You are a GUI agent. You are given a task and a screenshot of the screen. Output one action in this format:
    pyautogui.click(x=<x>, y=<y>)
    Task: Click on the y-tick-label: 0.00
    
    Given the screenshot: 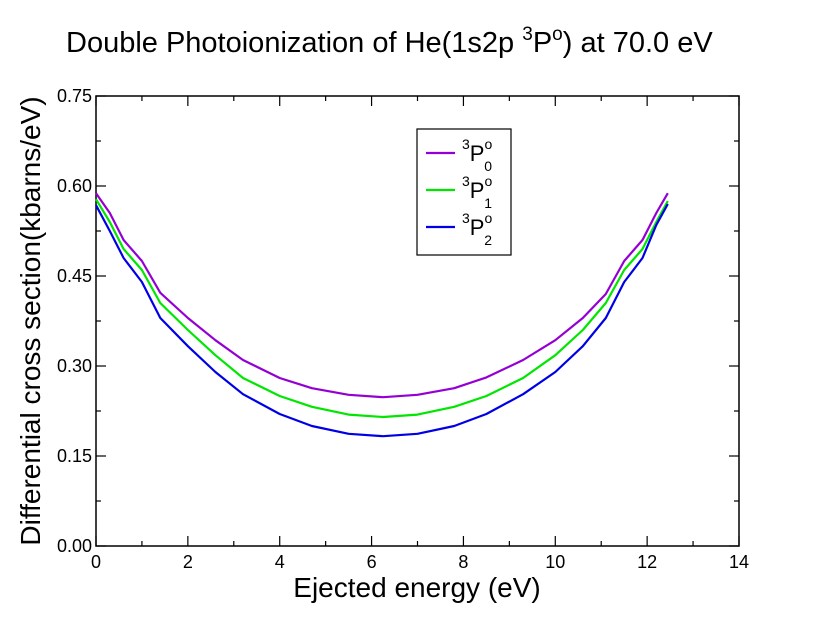 What is the action you would take?
    pyautogui.click(x=74, y=546)
    